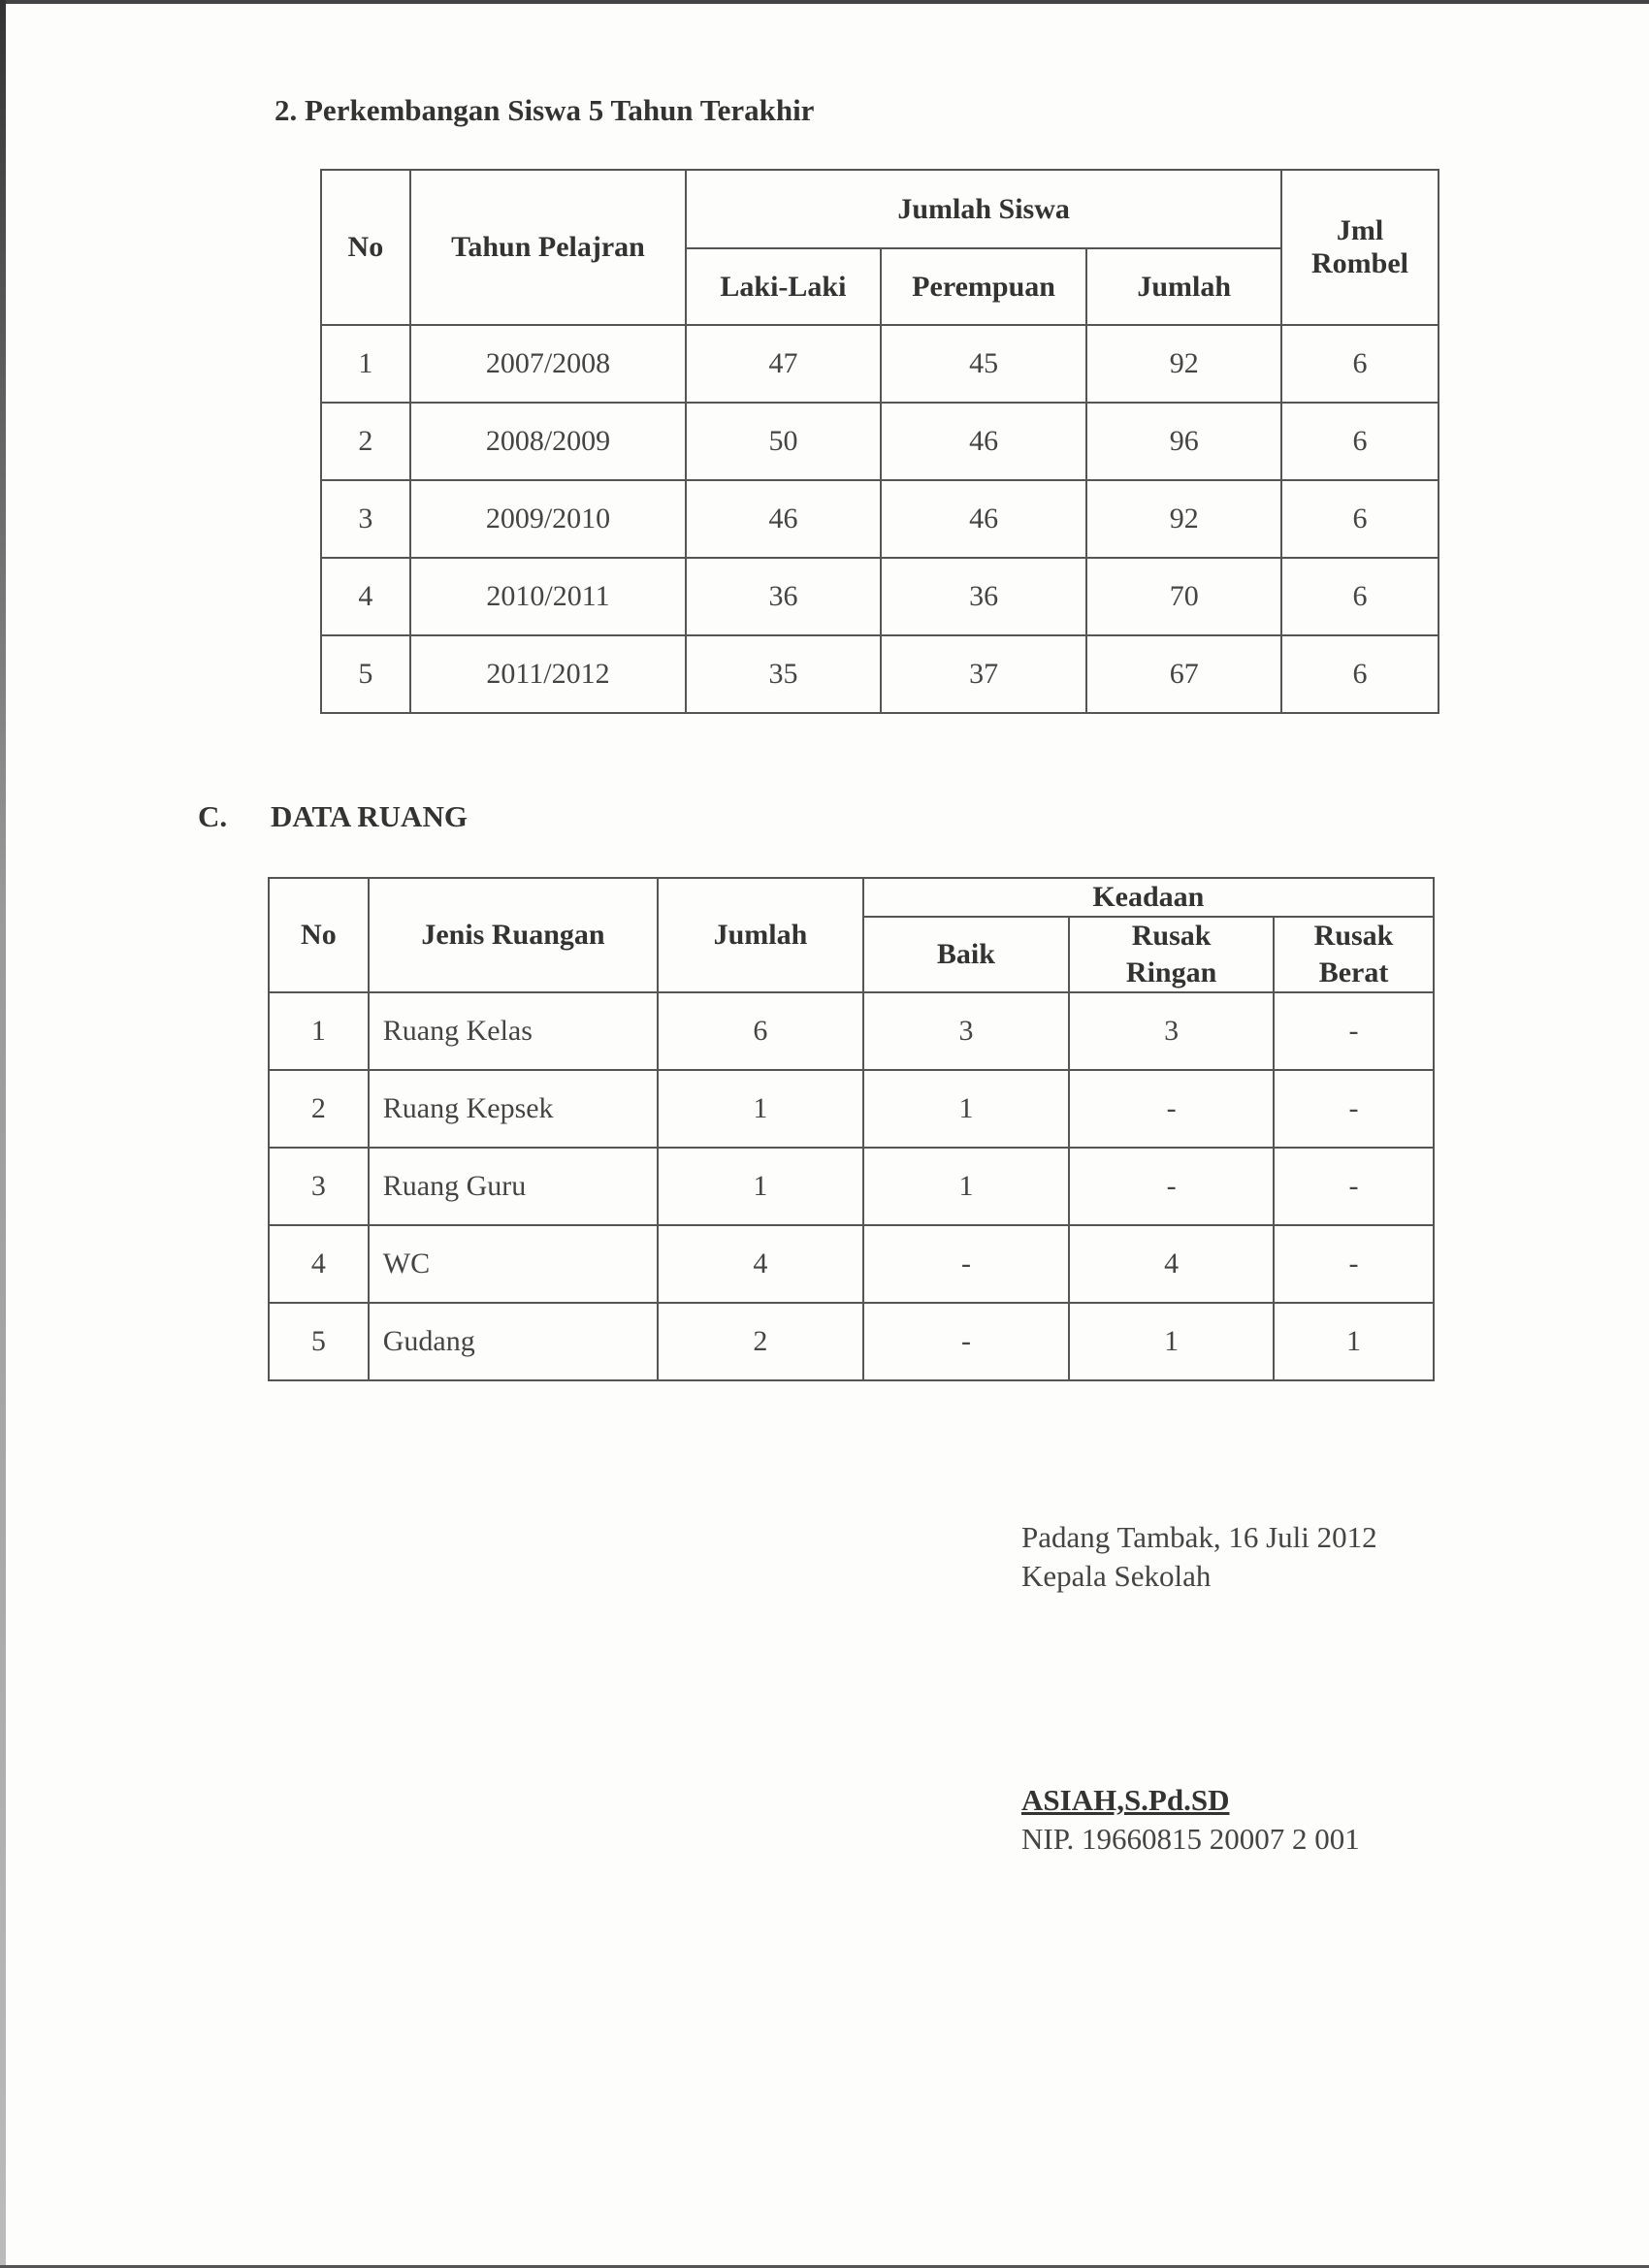 The height and width of the screenshot is (2268, 1649). What do you see at coordinates (1184, 441) in the screenshot?
I see `table-cell: 96` at bounding box center [1184, 441].